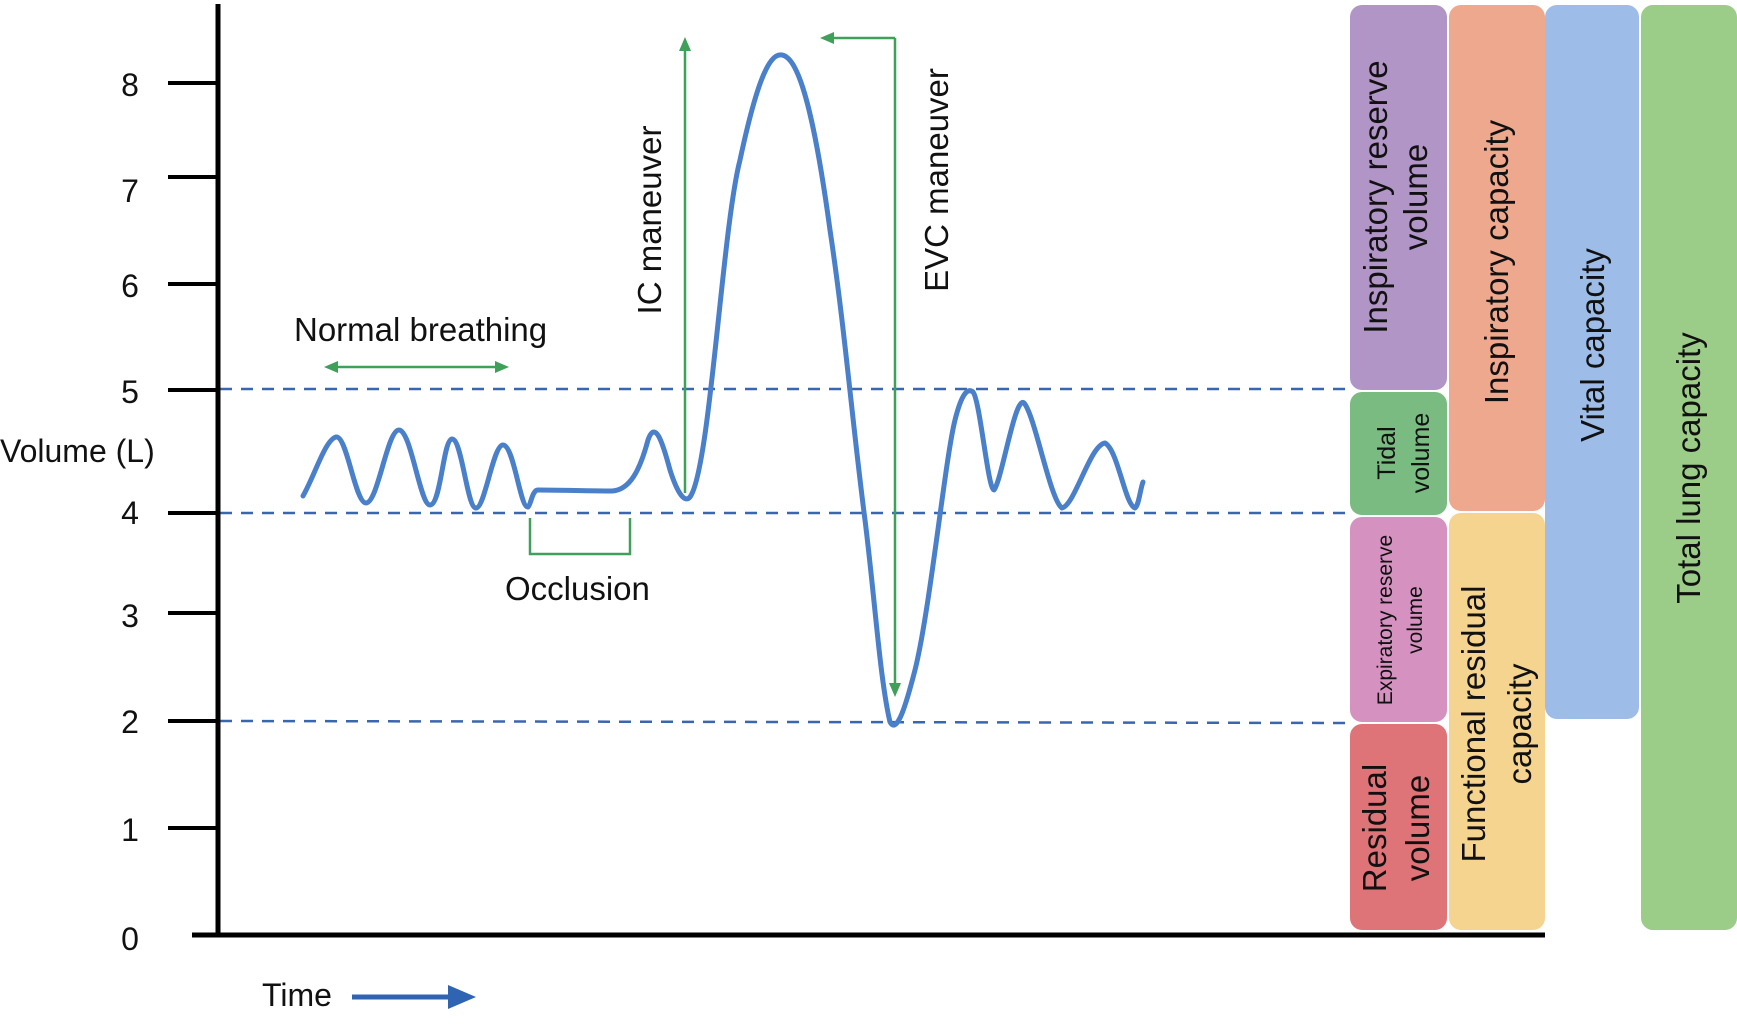 Image resolution: width=1737 pixels, height=1029 pixels. What do you see at coordinates (1417, 828) in the screenshot?
I see `rv-label-line2: volume` at bounding box center [1417, 828].